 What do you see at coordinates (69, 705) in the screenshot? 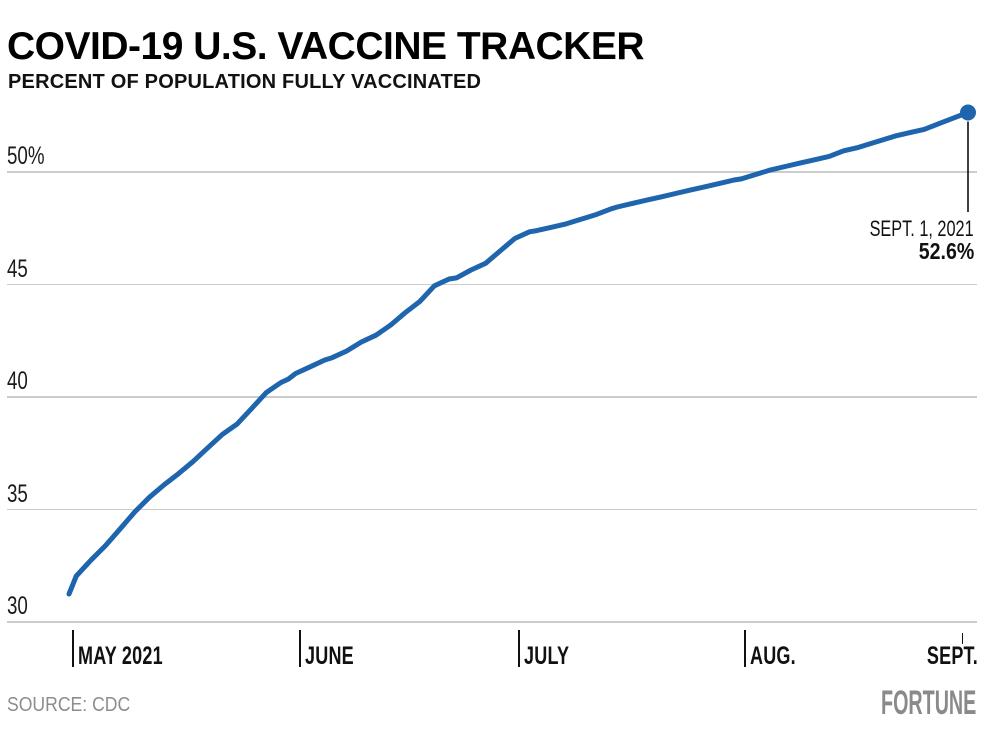
I see `source-credit: SOURCE: CDC` at bounding box center [69, 705].